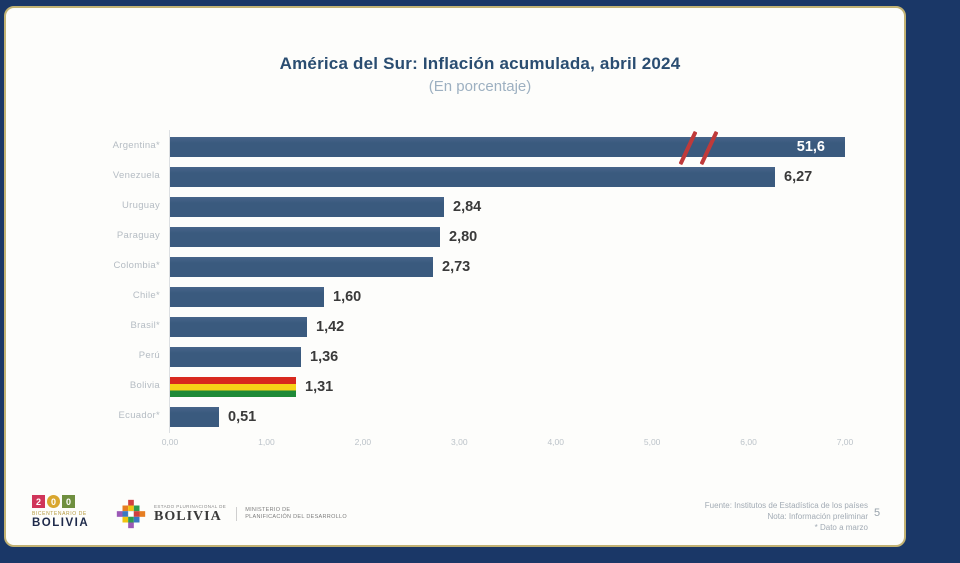 The width and height of the screenshot is (960, 563). What do you see at coordinates (38, 501) in the screenshot?
I see `digit-tile-2: 2` at bounding box center [38, 501].